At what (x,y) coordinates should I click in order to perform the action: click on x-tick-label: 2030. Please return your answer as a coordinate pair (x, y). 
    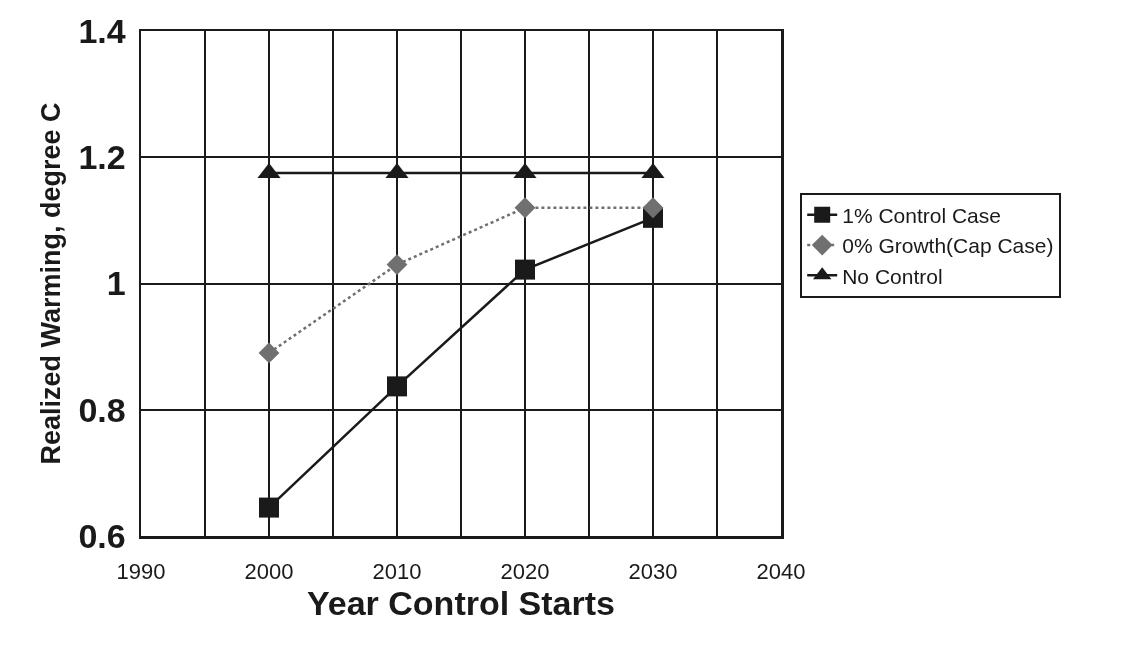
    Looking at the image, I should click on (653, 571).